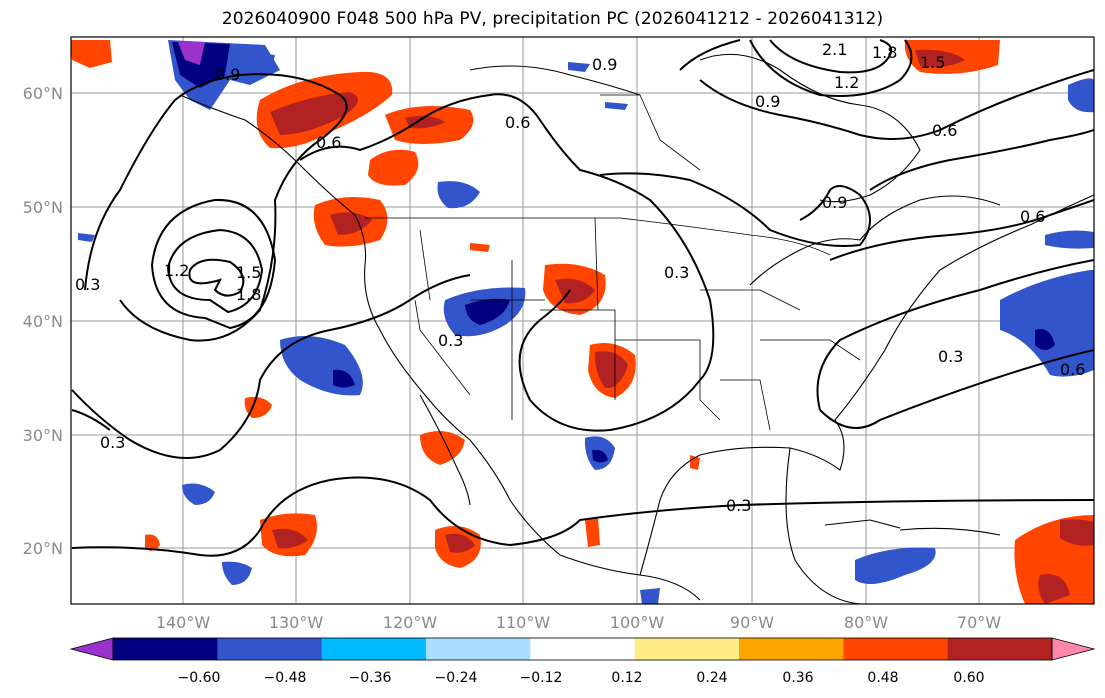 The image size is (1105, 698). Describe the element at coordinates (834, 49) in the screenshot. I see `contour-label: 2.1` at that location.